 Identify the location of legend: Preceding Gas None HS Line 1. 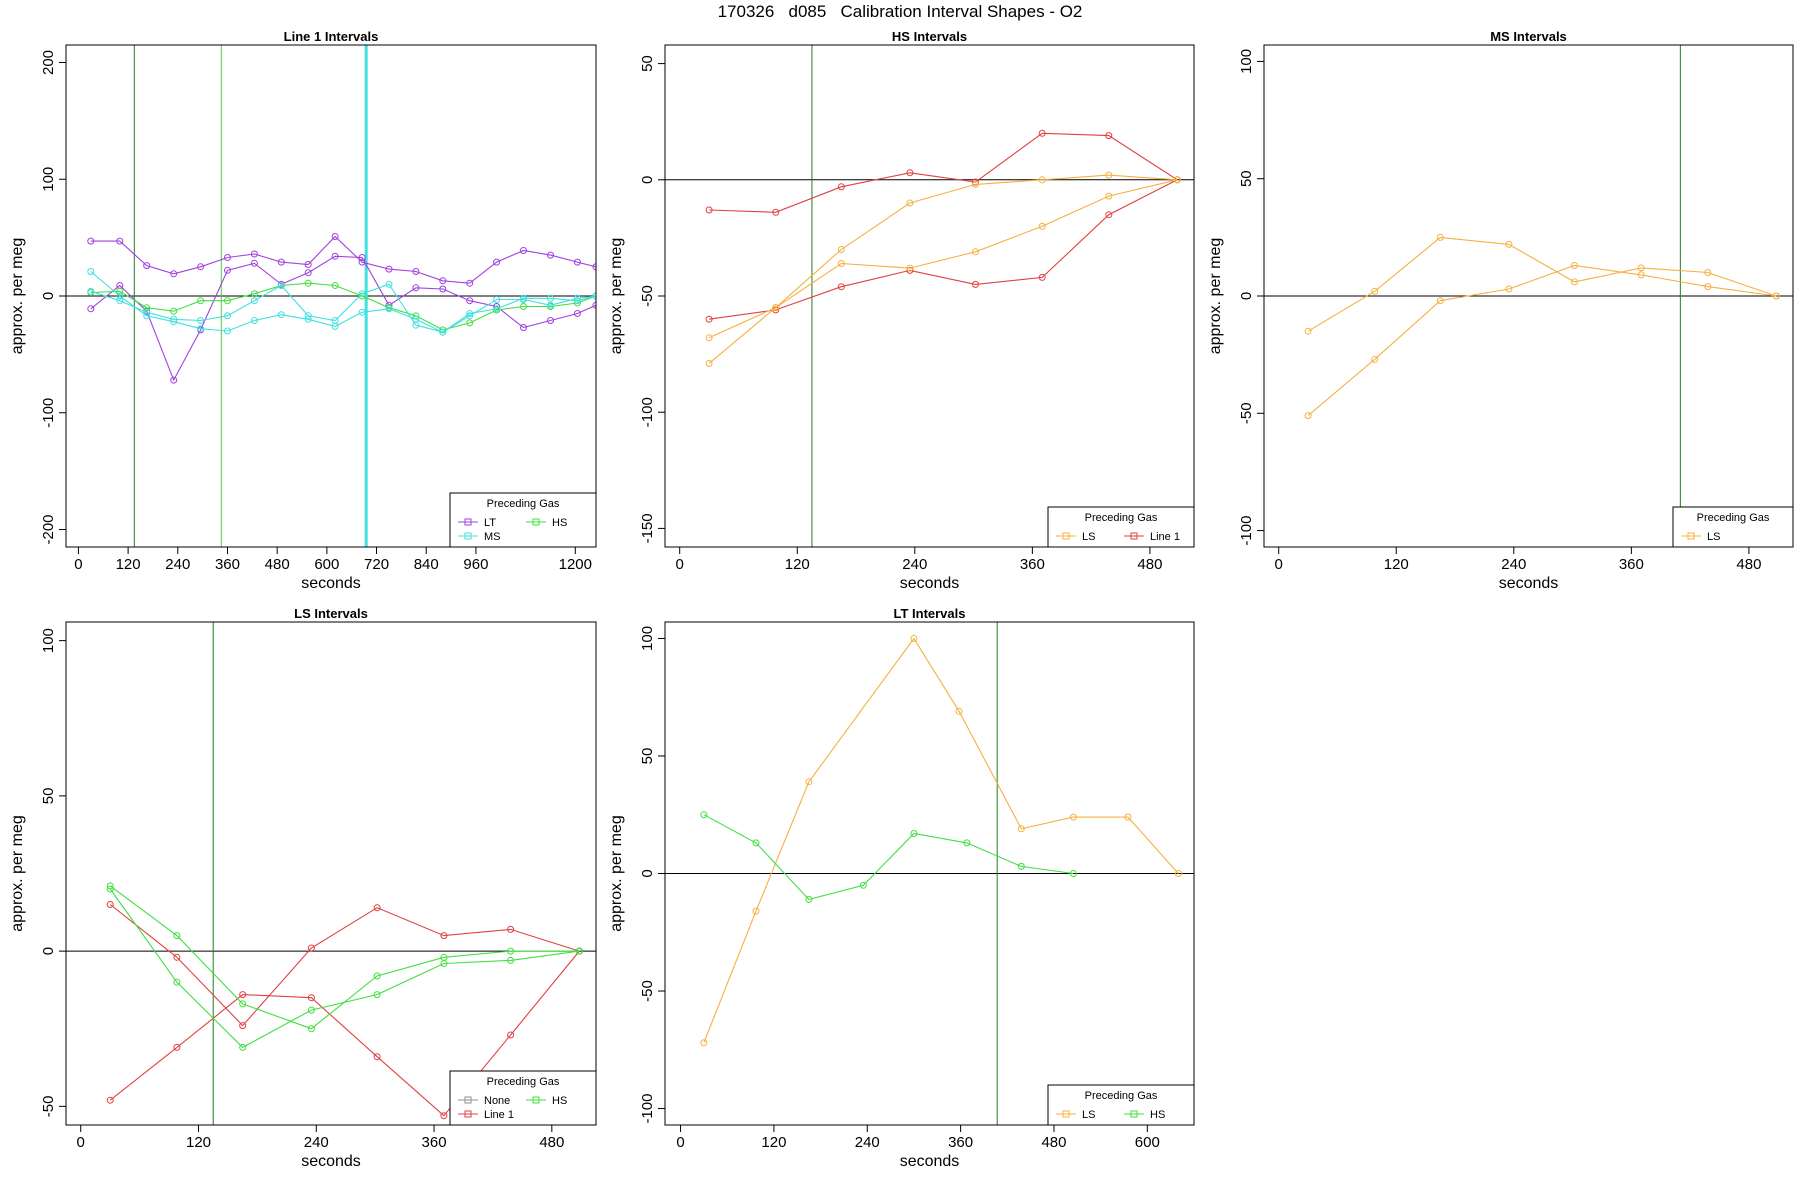
(523, 1098).